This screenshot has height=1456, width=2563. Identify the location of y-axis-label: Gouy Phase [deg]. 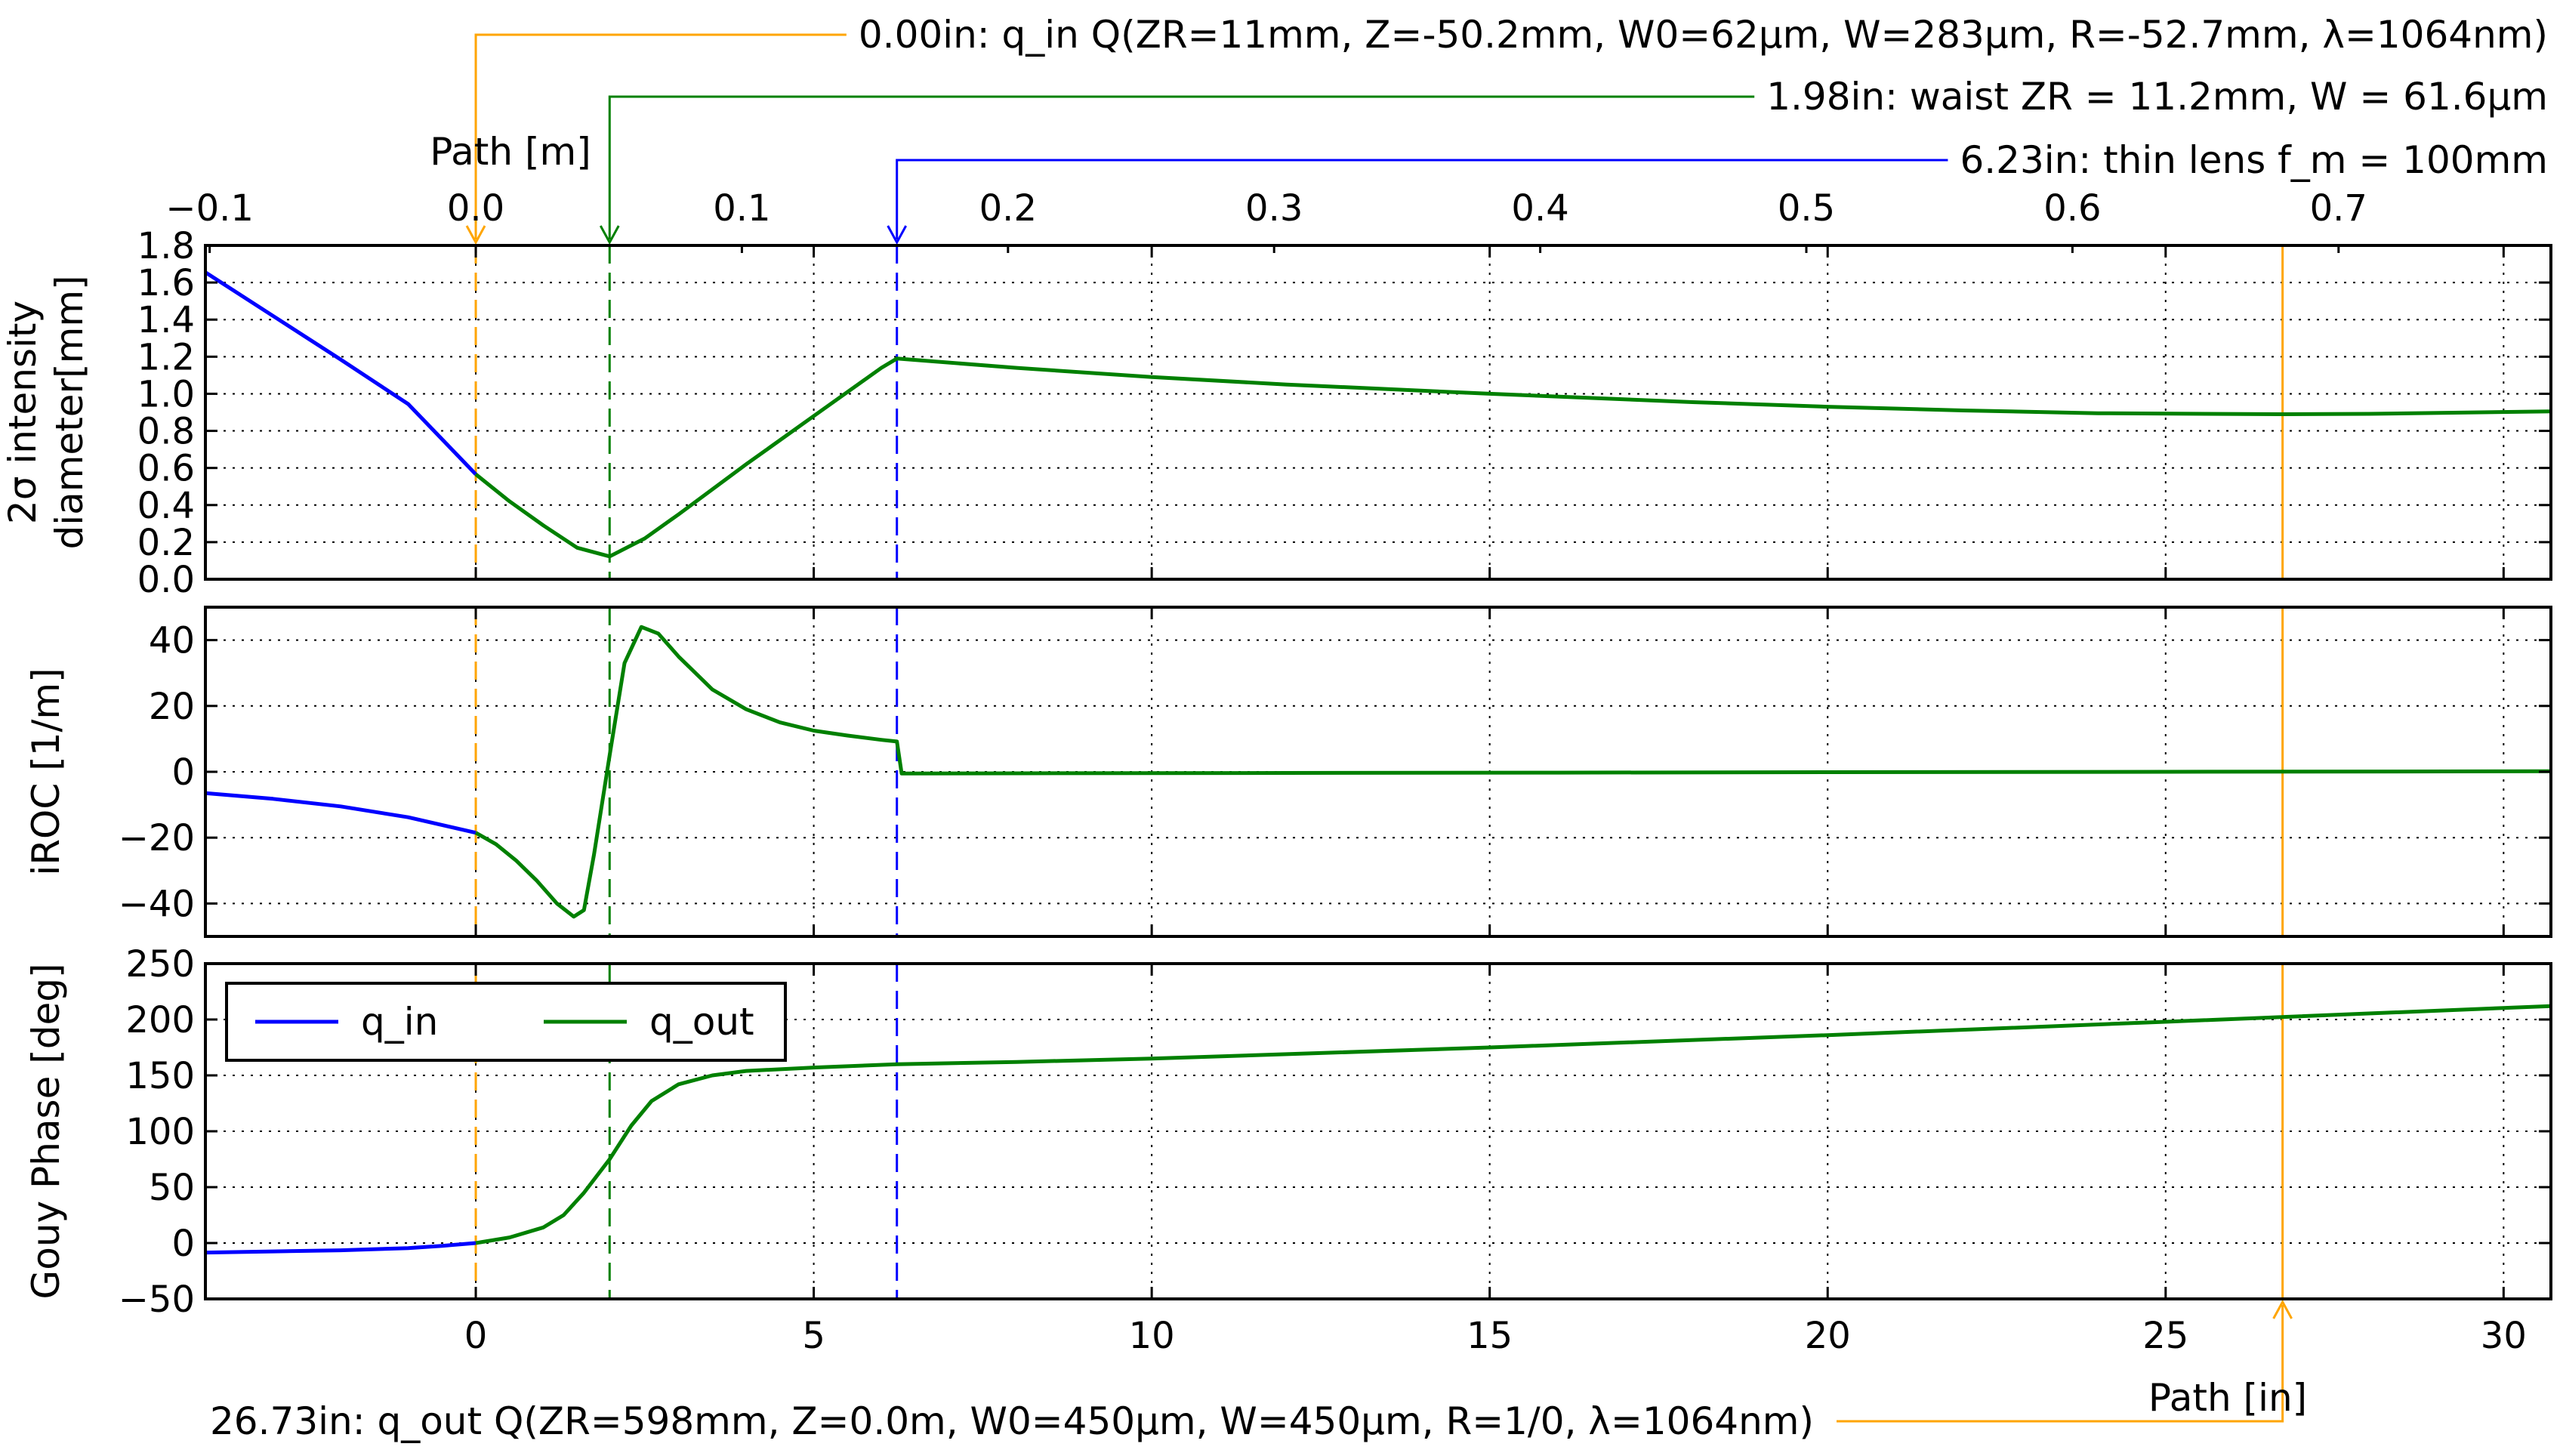
(46, 1132).